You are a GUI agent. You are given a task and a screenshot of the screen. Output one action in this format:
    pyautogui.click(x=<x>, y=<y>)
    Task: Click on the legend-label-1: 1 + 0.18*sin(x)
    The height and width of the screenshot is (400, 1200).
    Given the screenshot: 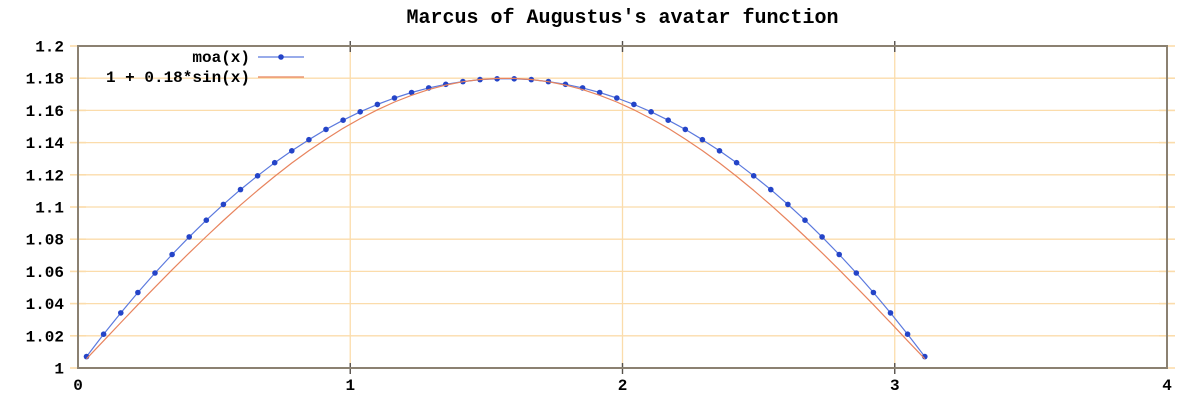 What is the action you would take?
    pyautogui.click(x=178, y=78)
    